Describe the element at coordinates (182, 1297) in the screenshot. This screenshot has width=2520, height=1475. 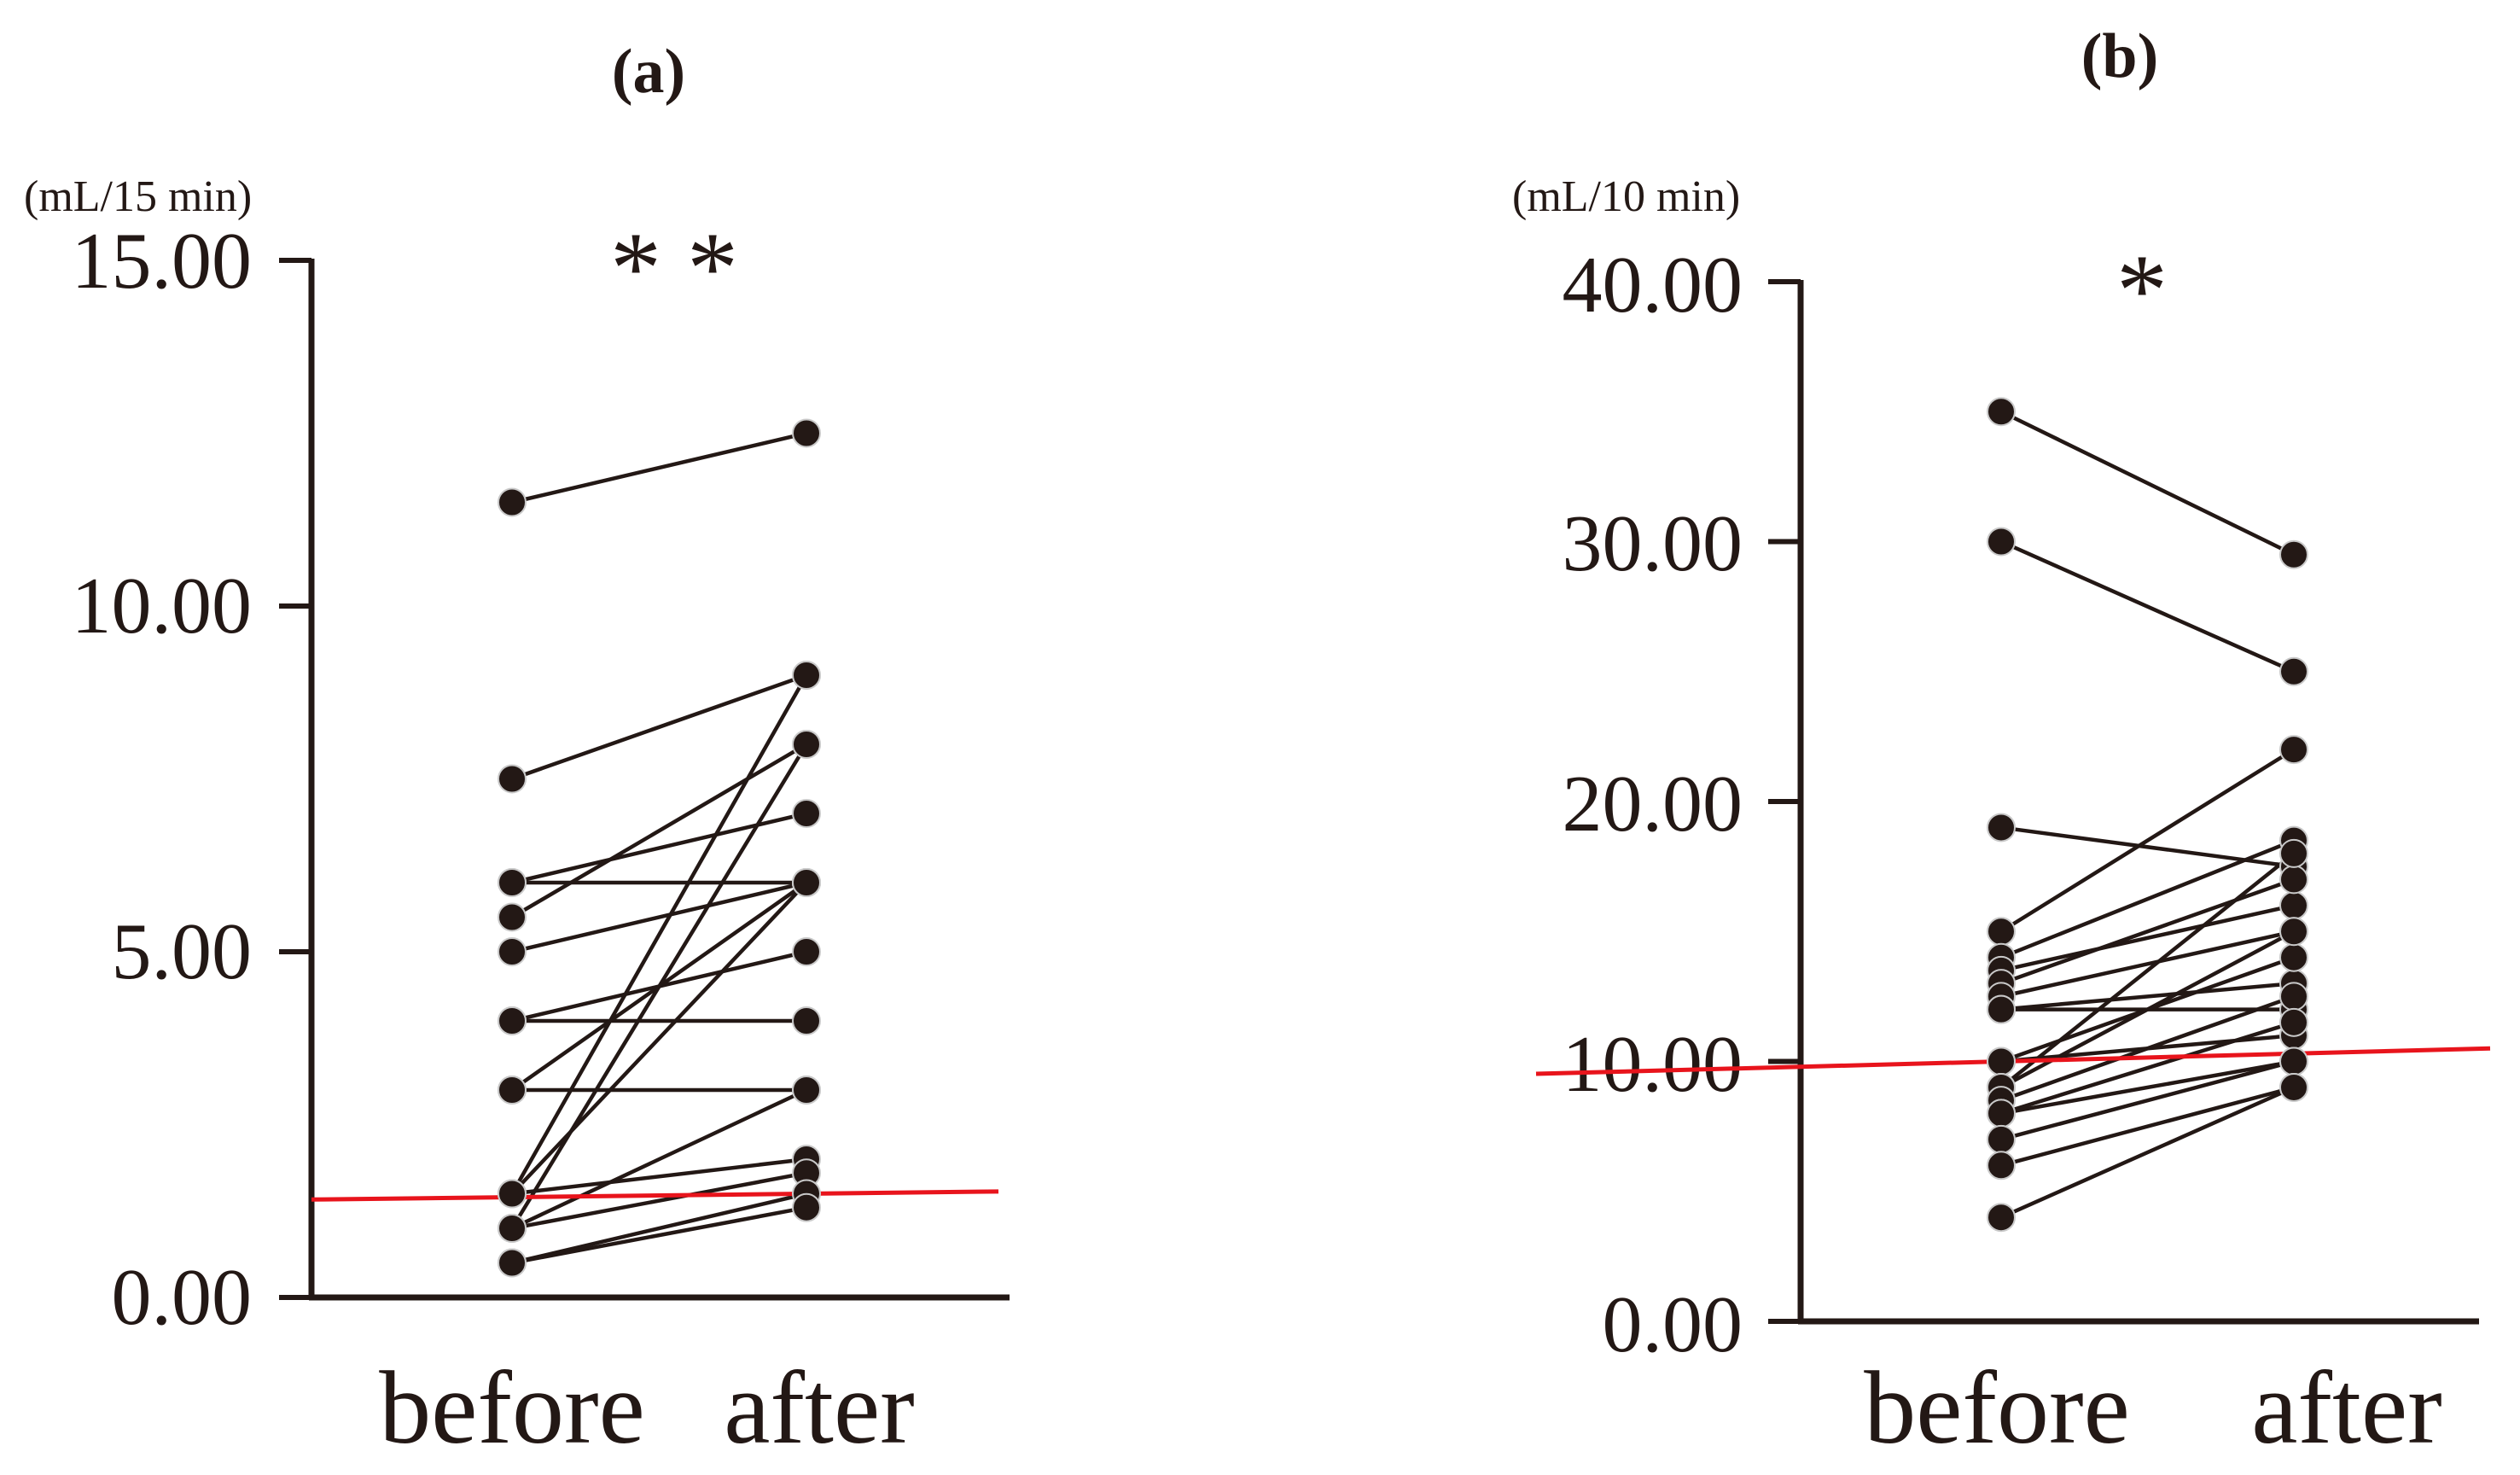
I see `panel-a-ytick-label: 0.00` at that location.